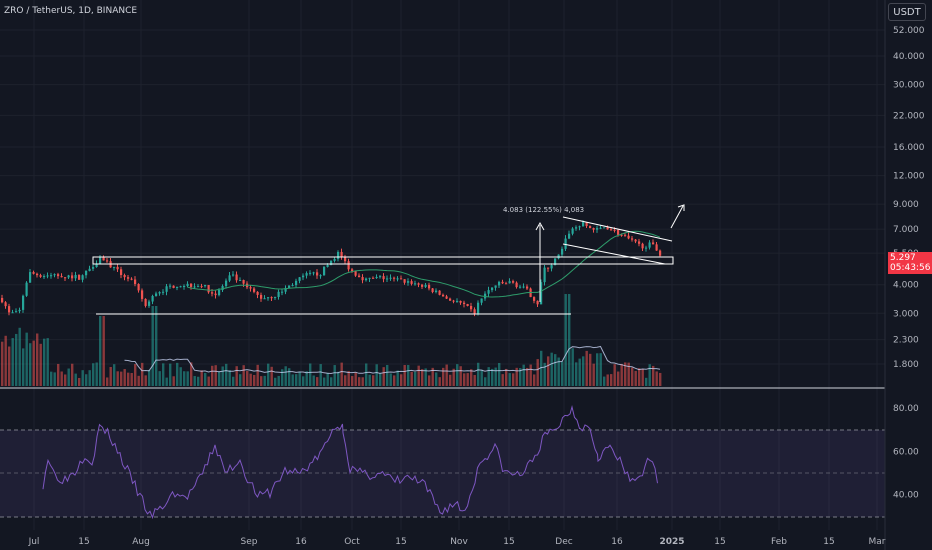 Image resolution: width=932 pixels, height=550 pixels. I want to click on rsi-tick-label: 40.00, so click(906, 496).